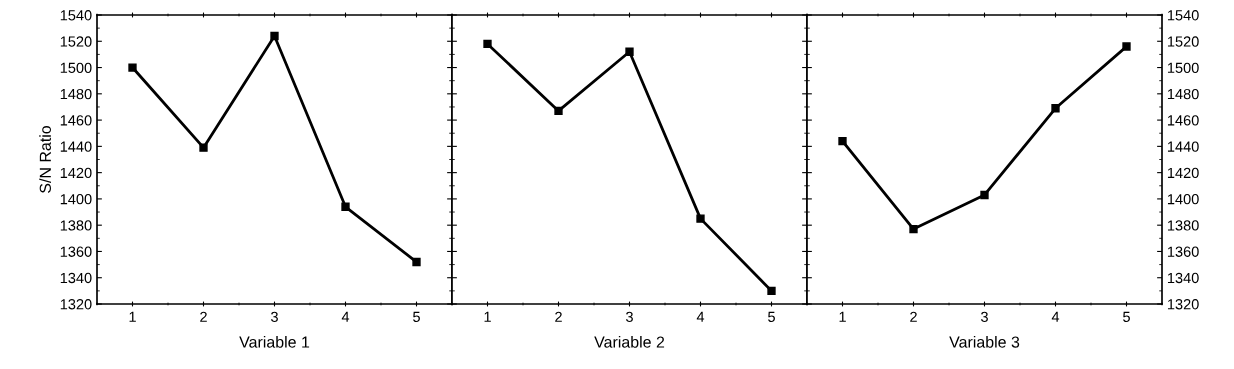 The image size is (1234, 369). I want to click on y-tick-label: 1360, so click(76, 251).